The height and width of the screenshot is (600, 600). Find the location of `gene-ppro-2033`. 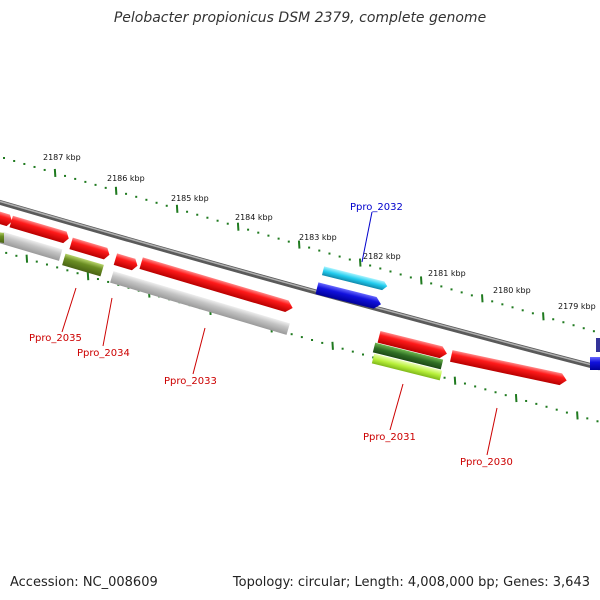

gene-ppro-2033 is located at coordinates (200, 303).